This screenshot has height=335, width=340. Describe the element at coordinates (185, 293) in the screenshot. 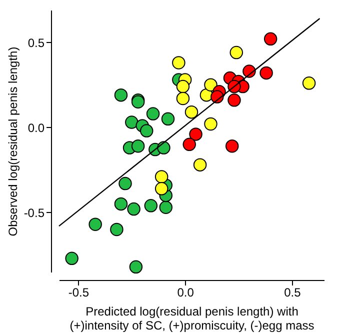

I see `x-tick-label: 0.0` at that location.